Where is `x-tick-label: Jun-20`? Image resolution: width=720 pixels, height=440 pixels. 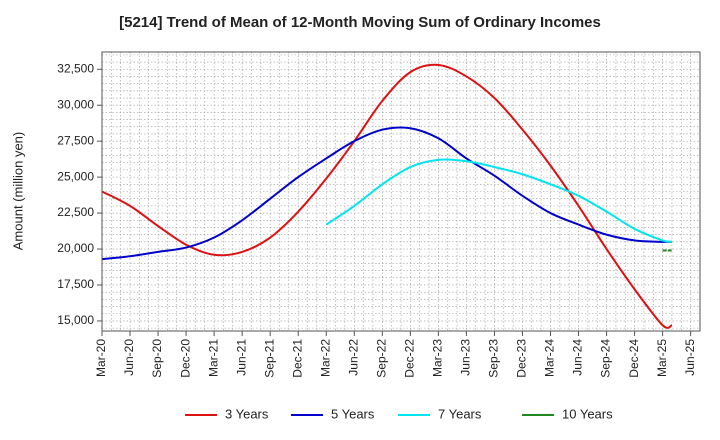
x-tick-label: Jun-20 is located at coordinates (129, 357).